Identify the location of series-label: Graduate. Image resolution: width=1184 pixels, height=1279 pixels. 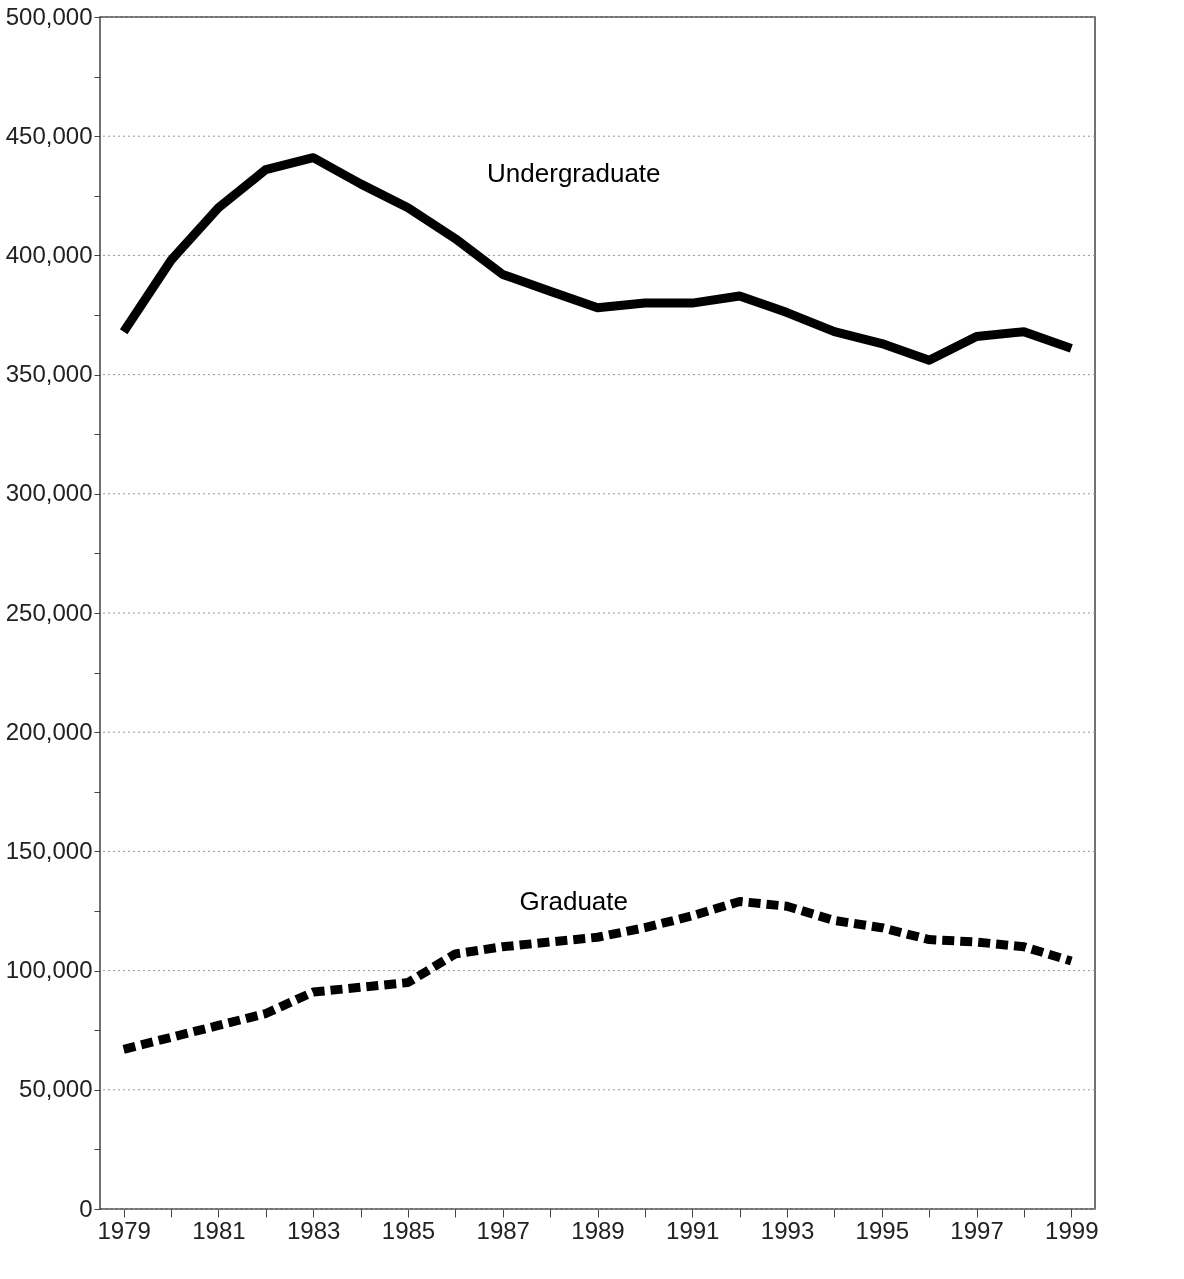
(574, 900).